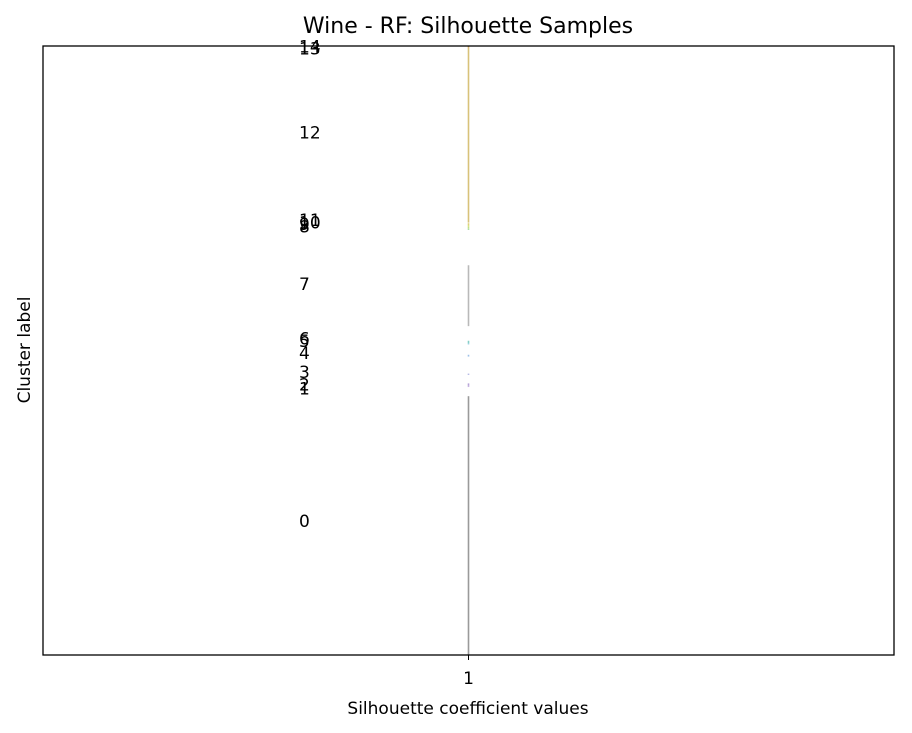 The image size is (912, 733). I want to click on cluster-label-4: 4, so click(304, 354).